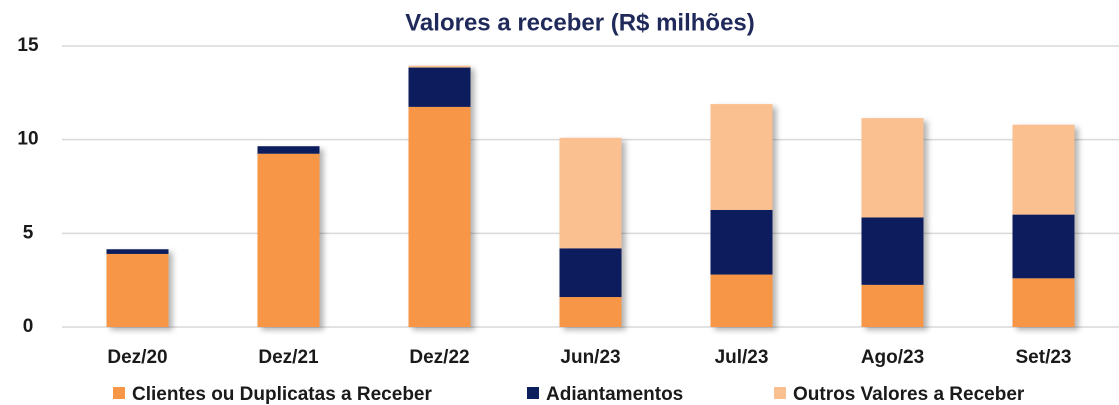 The height and width of the screenshot is (405, 1119). Describe the element at coordinates (282, 394) in the screenshot. I see `legend-label: Clientes ou Duplicatas a Receber` at that location.